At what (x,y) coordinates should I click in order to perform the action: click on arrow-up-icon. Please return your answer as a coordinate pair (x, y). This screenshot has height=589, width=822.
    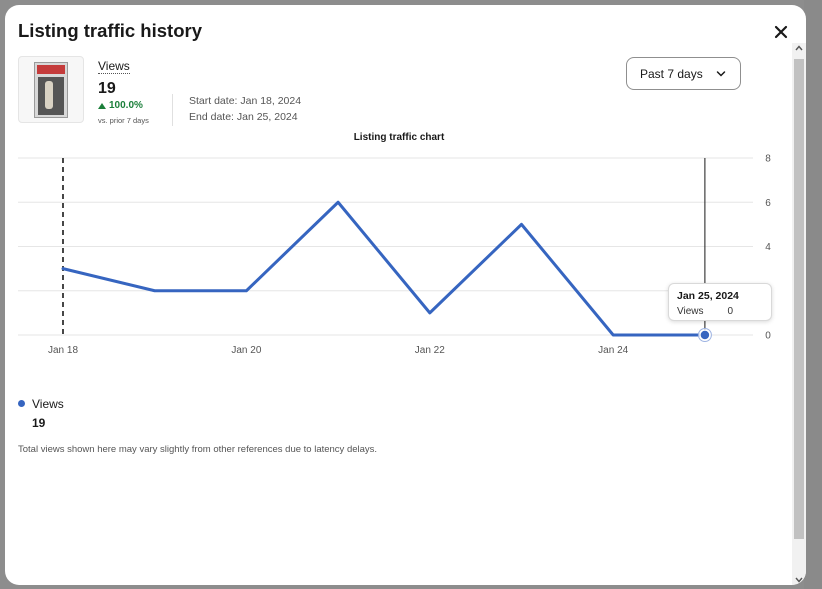
    Looking at the image, I should click on (102, 105).